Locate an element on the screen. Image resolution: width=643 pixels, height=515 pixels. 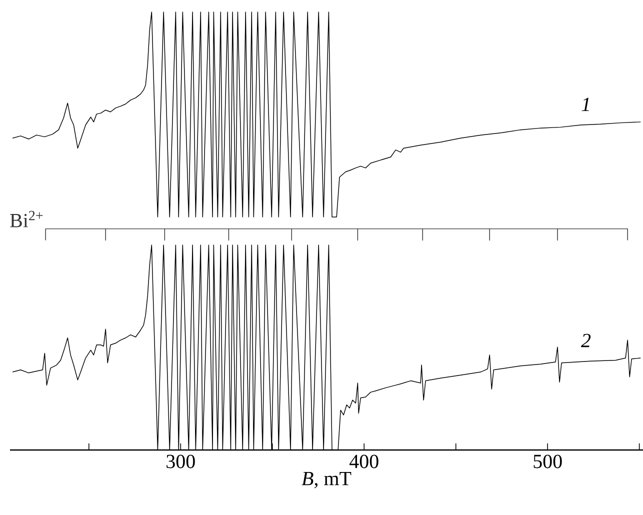
x-tick-label: 300 is located at coordinates (180, 461).